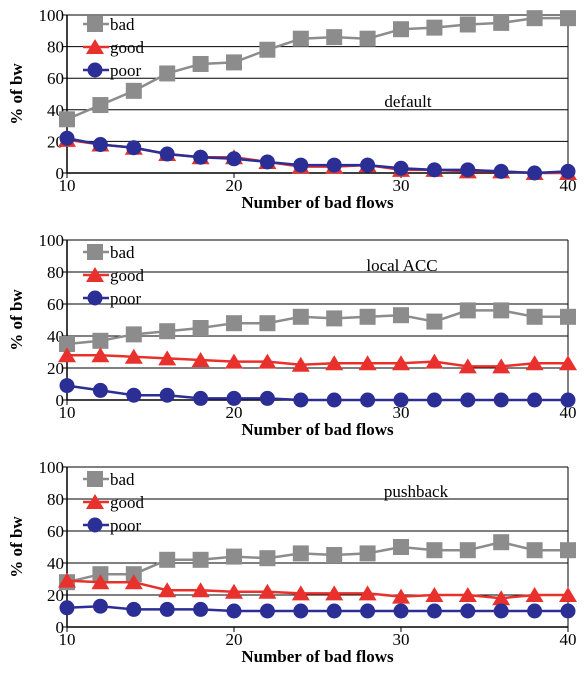  Describe the element at coordinates (55, 563) in the screenshot. I see `y-tick-label: 40` at that location.